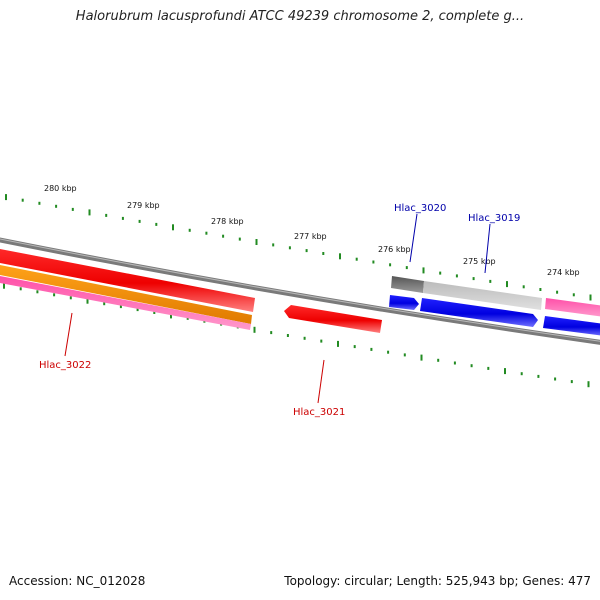 The width and height of the screenshot is (600, 600). Describe the element at coordinates (77, 581) in the screenshot. I see `accession-text: Accession: NC_012028` at that location.